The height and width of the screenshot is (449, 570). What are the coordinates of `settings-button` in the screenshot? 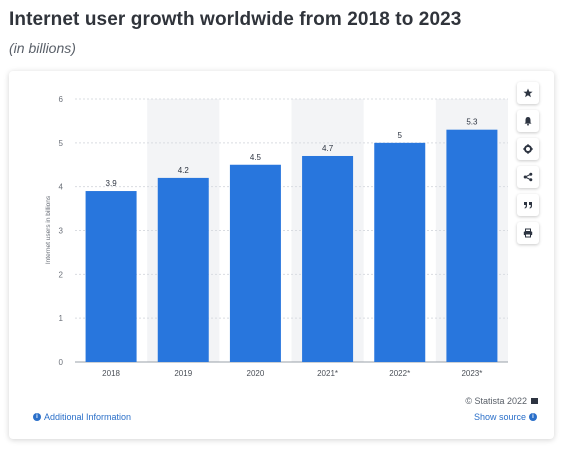 It's located at (528, 149).